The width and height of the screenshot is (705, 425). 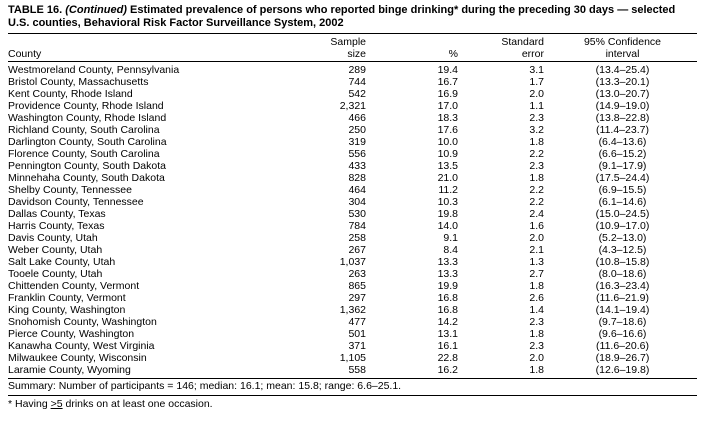 I want to click on cell-se: 2.1, so click(x=536, y=250).